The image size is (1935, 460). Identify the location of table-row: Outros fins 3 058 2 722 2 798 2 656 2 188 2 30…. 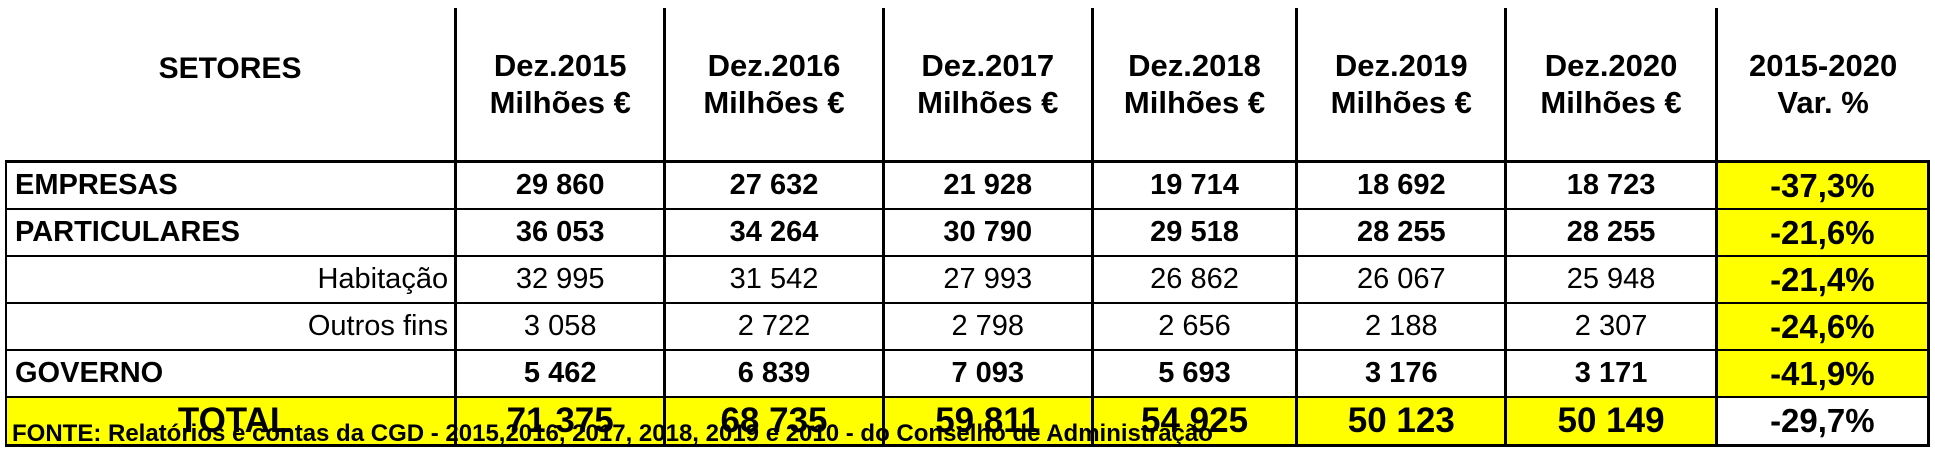
(968, 326).